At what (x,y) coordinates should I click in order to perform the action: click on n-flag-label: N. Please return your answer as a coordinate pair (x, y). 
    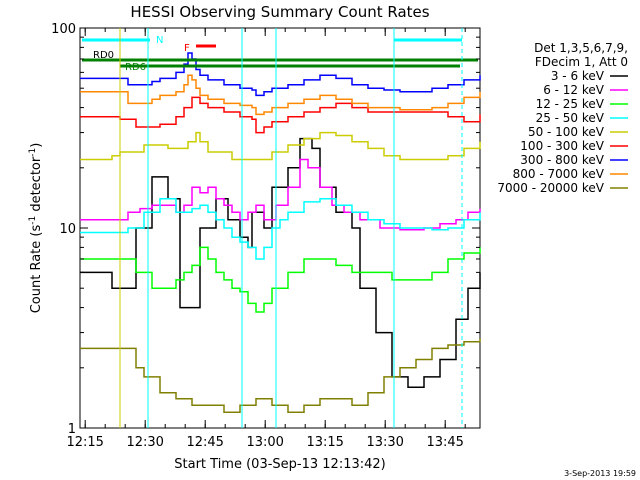
    Looking at the image, I should click on (159, 40).